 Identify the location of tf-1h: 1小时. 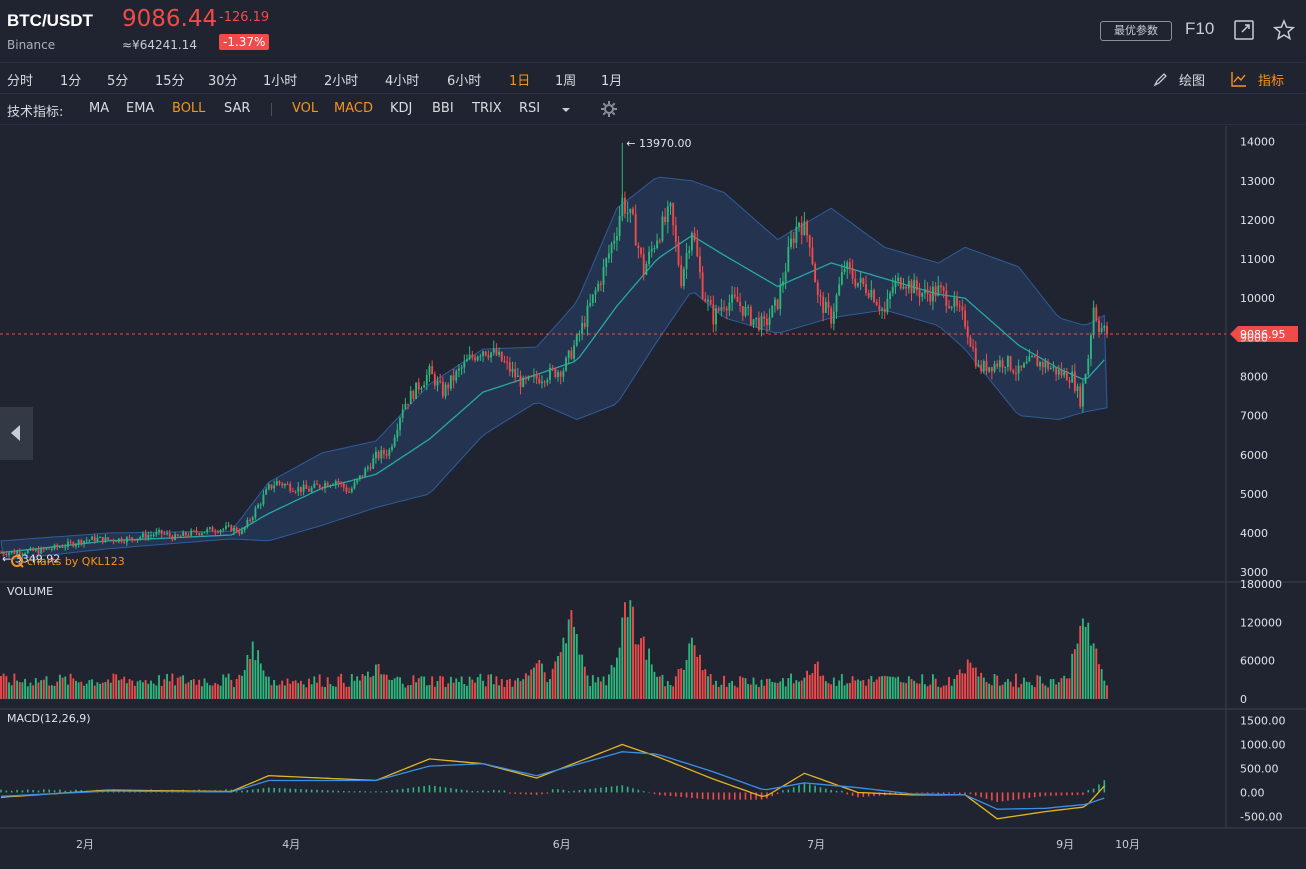
(280, 81).